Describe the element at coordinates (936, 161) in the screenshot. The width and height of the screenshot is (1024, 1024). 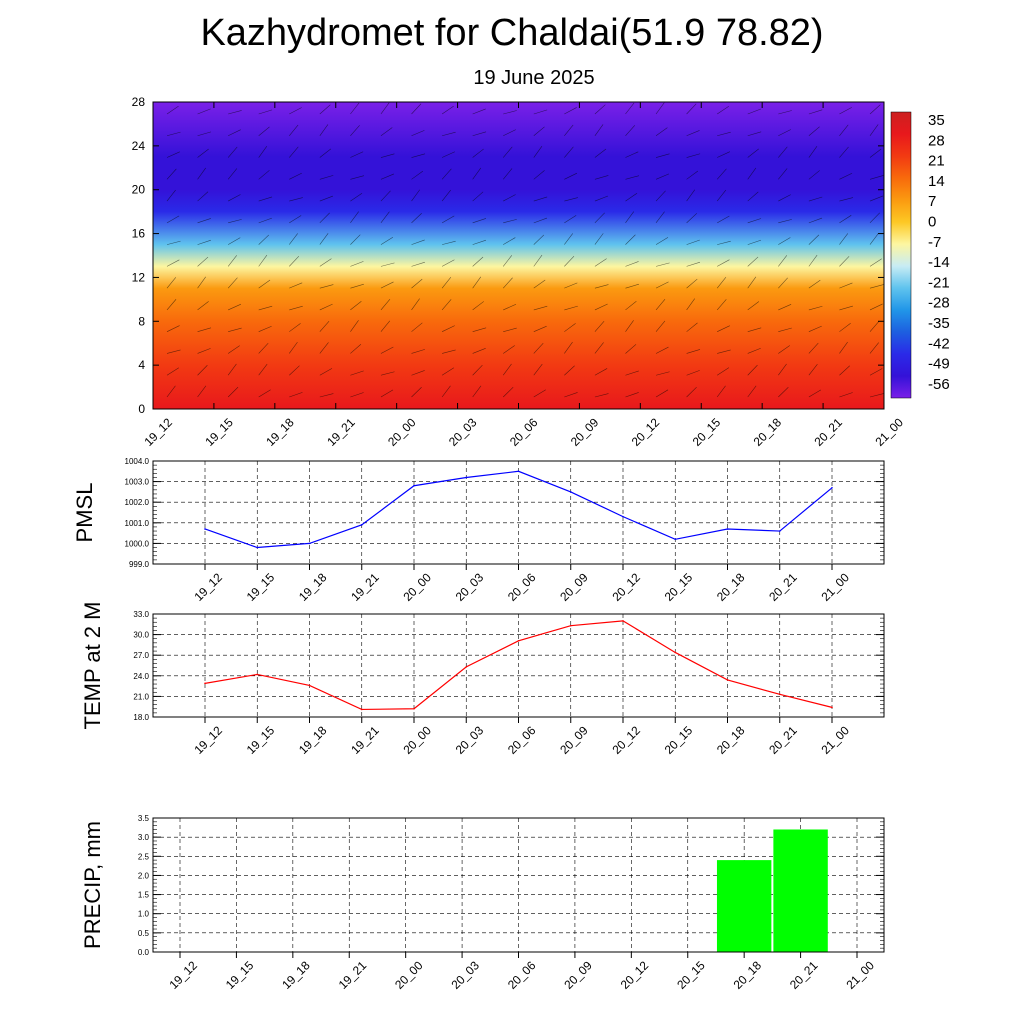
I see `colorbar-label: 21` at that location.